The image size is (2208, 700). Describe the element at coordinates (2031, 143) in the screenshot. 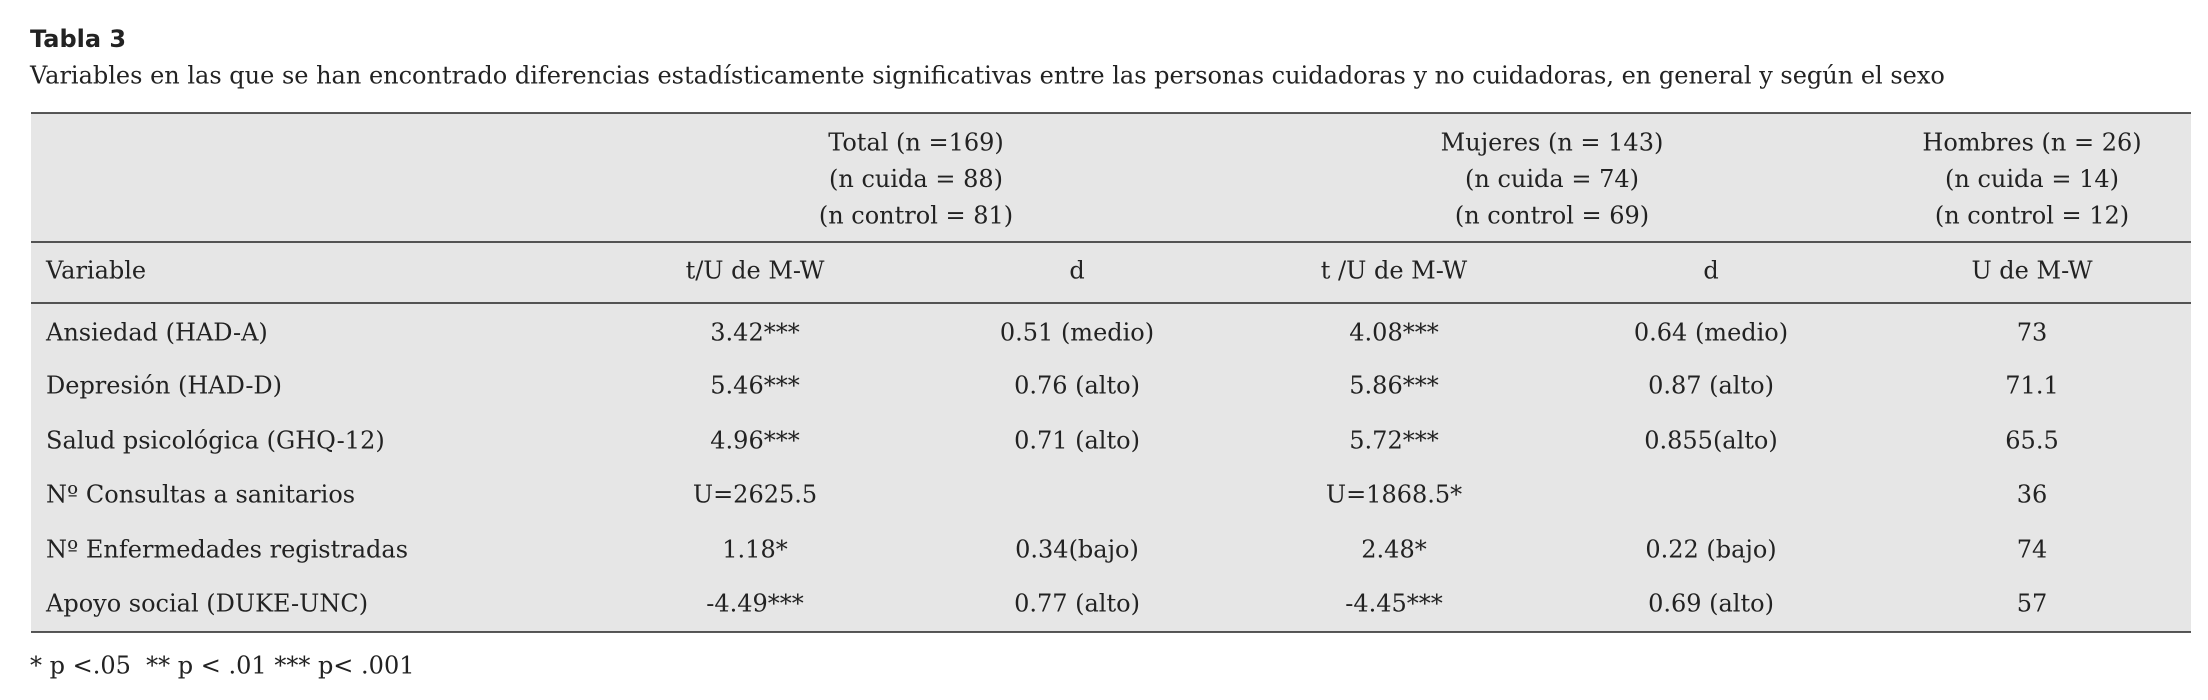

I see `group-header: Hombres (n = 26)` at that location.